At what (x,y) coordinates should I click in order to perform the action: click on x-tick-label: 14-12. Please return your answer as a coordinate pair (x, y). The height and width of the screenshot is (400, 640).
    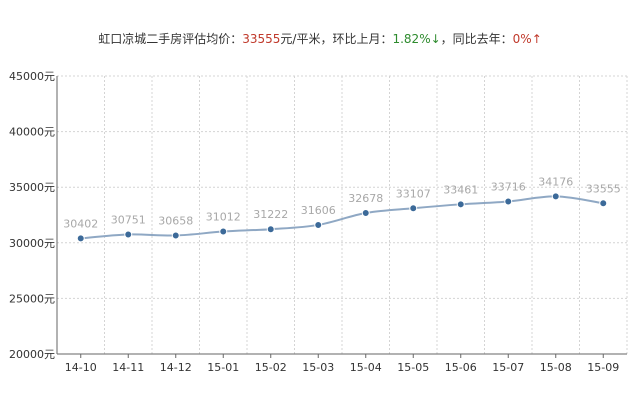
    Looking at the image, I should click on (176, 367).